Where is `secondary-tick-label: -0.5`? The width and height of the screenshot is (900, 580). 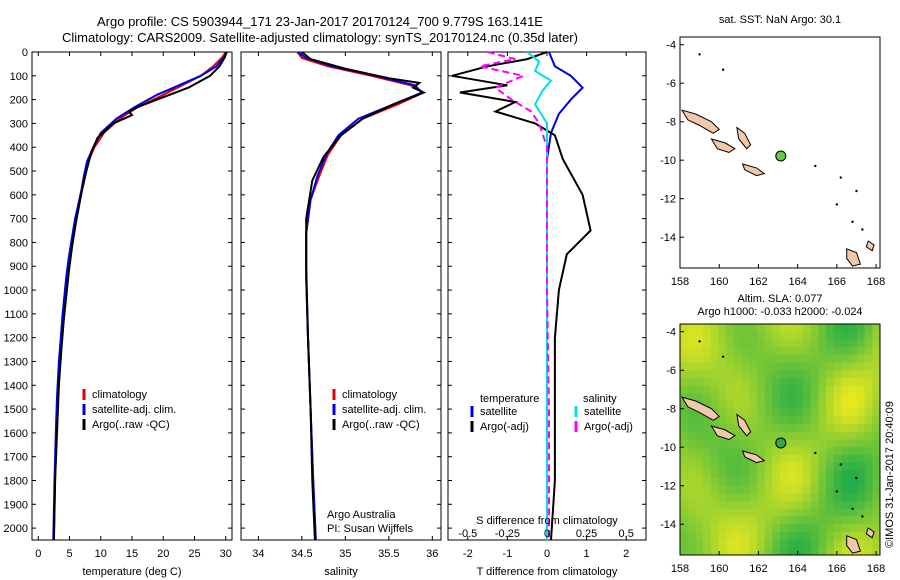 secondary-tick-label: -0.5 is located at coordinates (467, 534).